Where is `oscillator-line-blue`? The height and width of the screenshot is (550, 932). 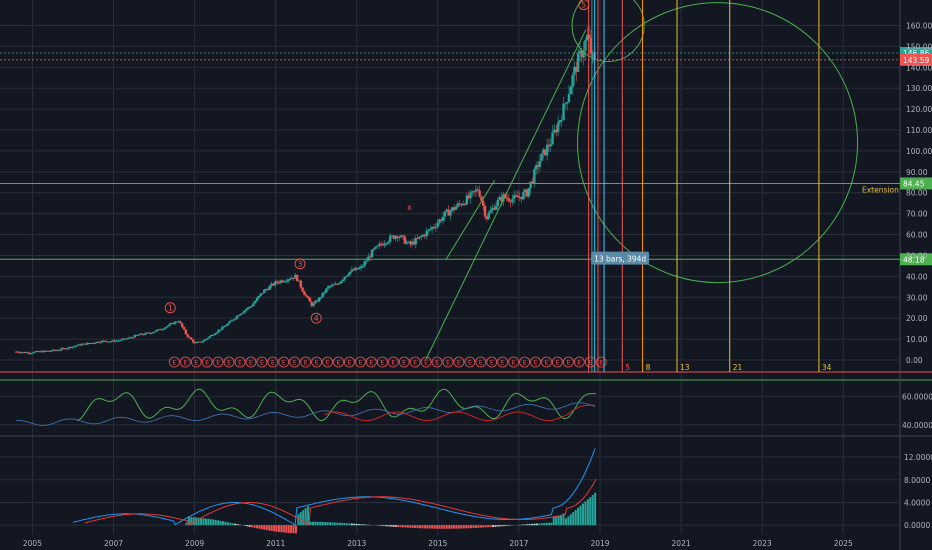
oscillator-line-blue is located at coordinates (306, 414).